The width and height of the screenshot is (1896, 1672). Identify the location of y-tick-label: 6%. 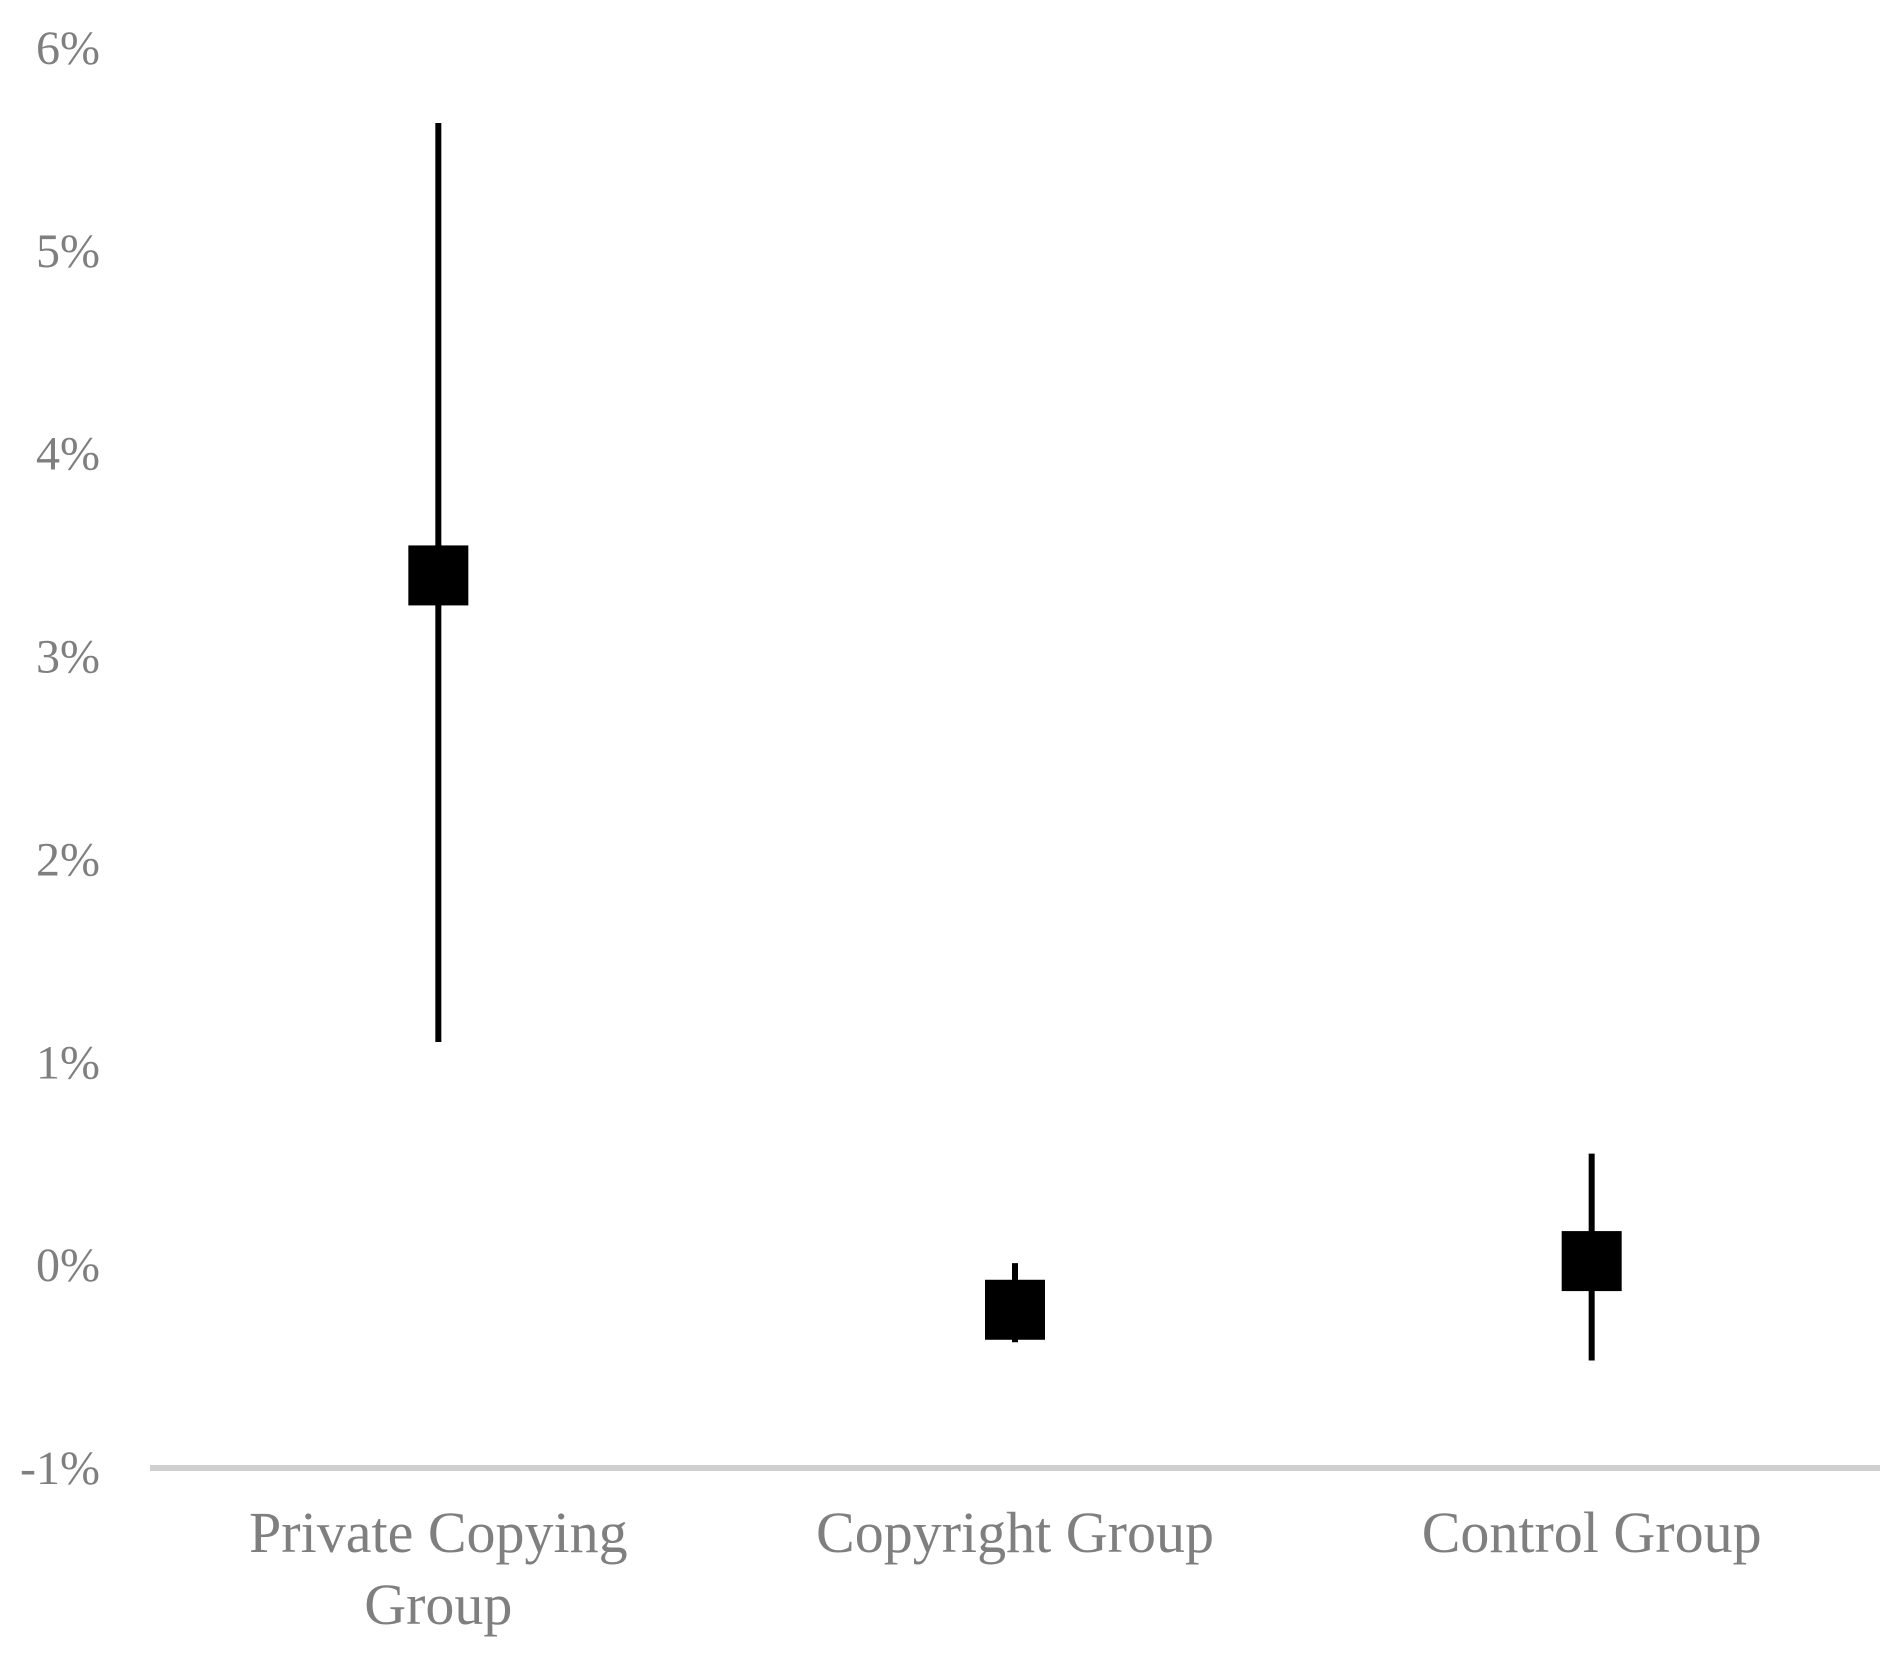
(68, 48).